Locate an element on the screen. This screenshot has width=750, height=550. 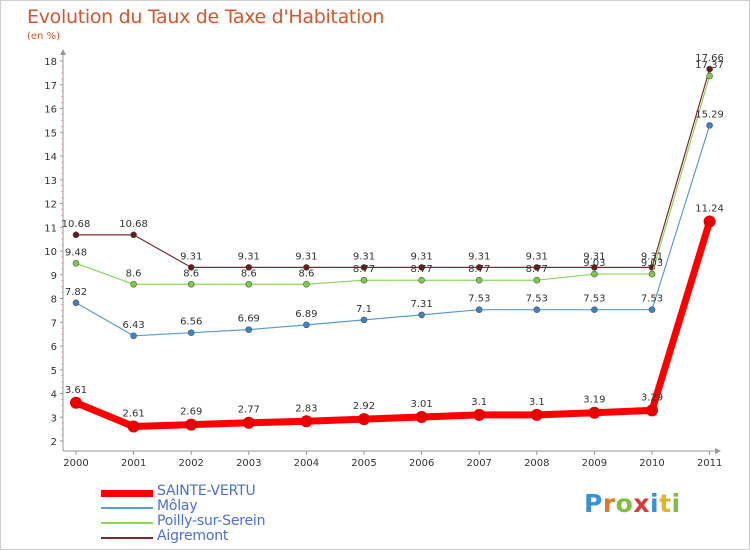
data-label-poilly-sur-serein: 9.48 is located at coordinates (76, 252).